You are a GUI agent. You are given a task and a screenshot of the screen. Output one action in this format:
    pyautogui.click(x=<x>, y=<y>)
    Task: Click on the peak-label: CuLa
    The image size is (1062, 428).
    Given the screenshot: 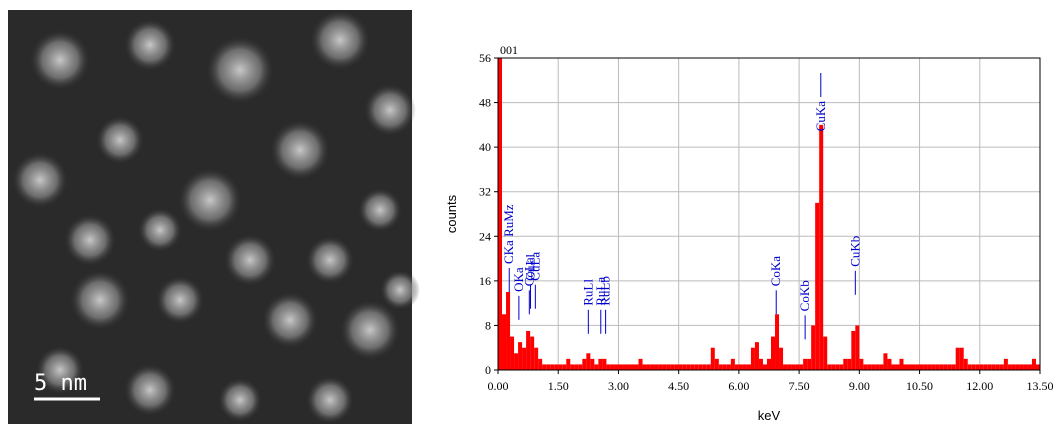 What is the action you would take?
    pyautogui.click(x=534, y=266)
    